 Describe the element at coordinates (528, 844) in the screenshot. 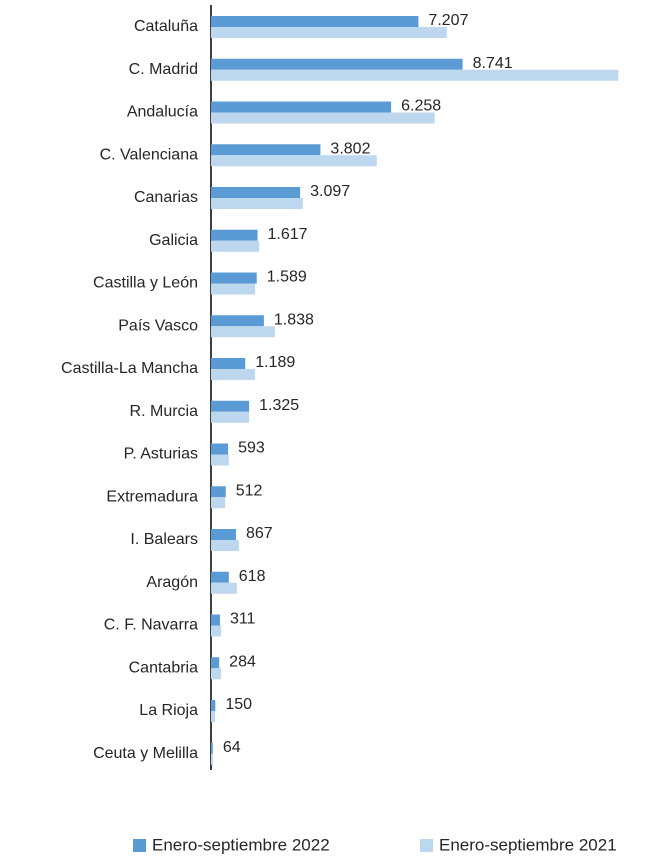

I see `legend-label: Enero-septiembre 2021` at that location.